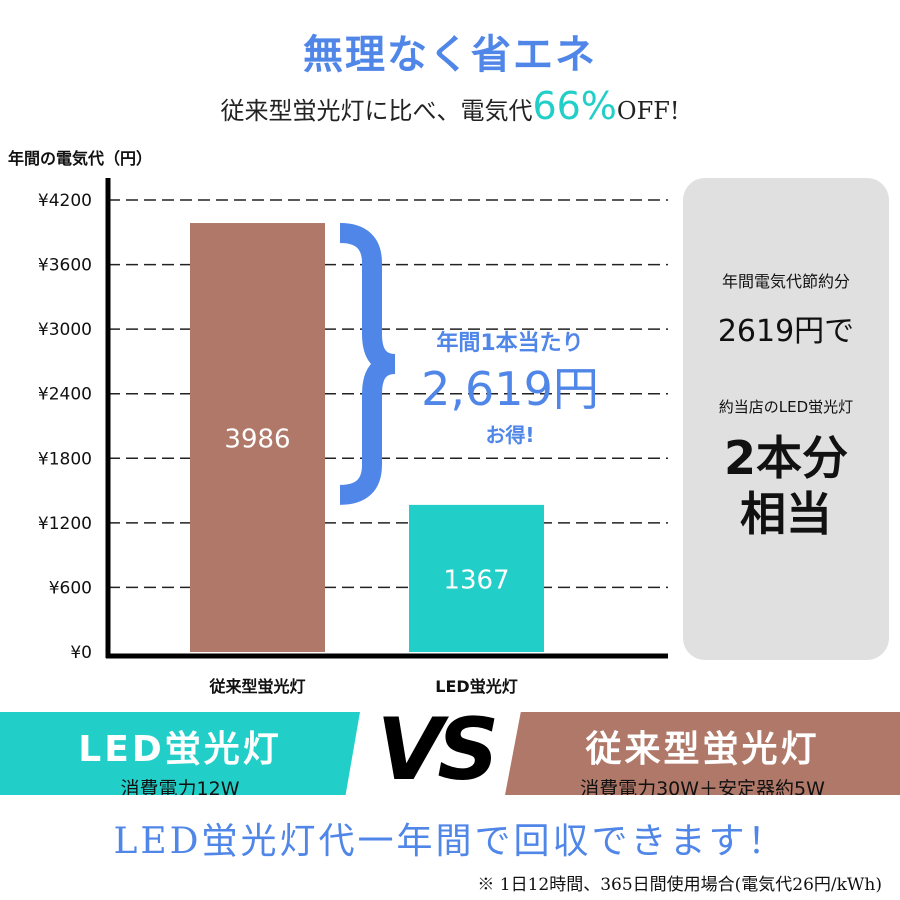 The width and height of the screenshot is (900, 900). What do you see at coordinates (509, 435) in the screenshot?
I see `annotation-line3: お得!` at bounding box center [509, 435].